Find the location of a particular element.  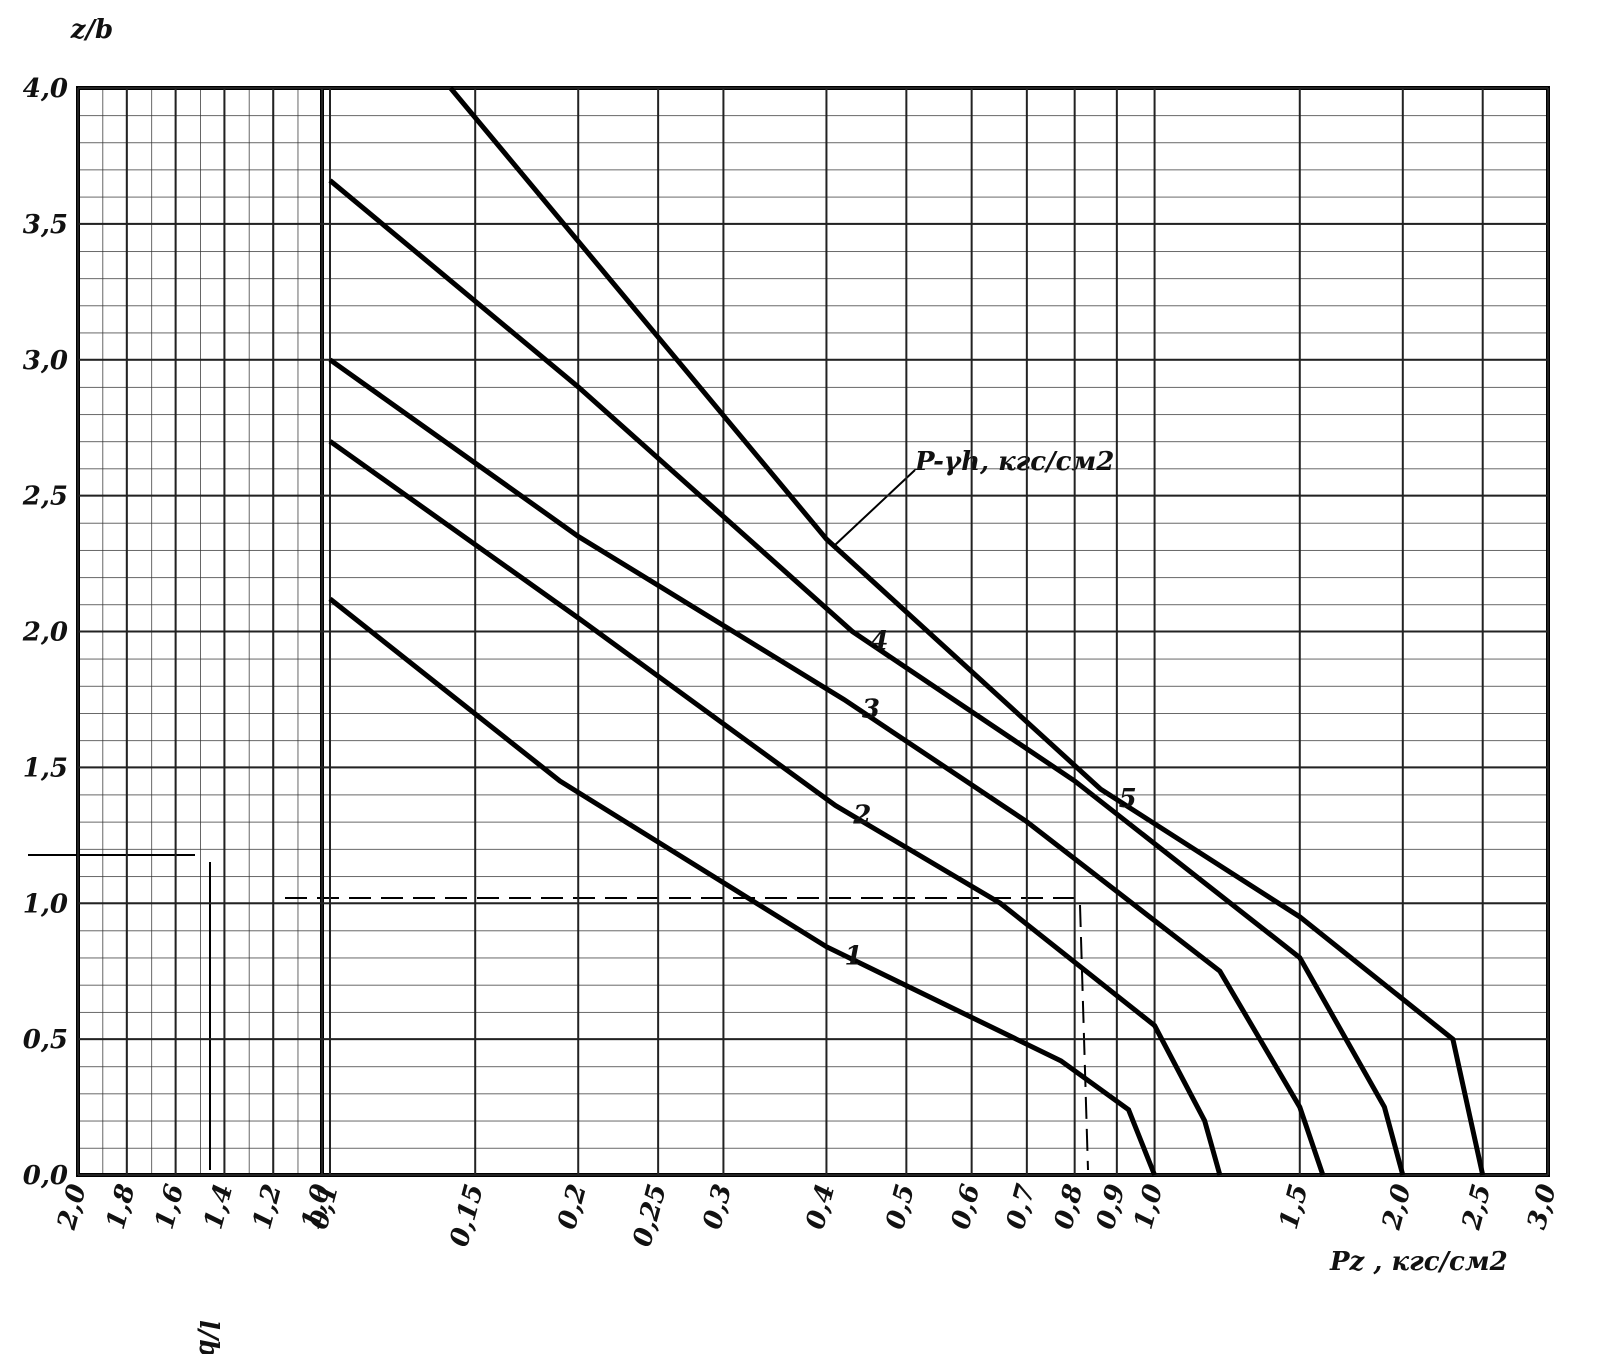

x-tick-label: 0,15 is located at coordinates (467, 1215).